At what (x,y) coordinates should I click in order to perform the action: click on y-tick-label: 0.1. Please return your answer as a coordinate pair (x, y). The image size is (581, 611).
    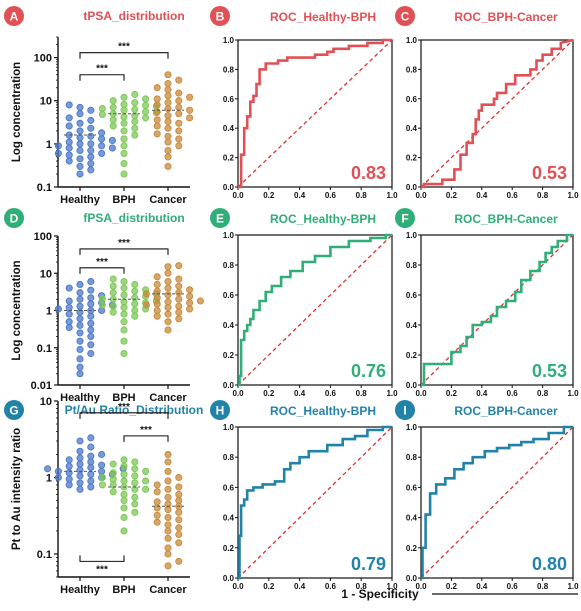
    Looking at the image, I should click on (44, 188).